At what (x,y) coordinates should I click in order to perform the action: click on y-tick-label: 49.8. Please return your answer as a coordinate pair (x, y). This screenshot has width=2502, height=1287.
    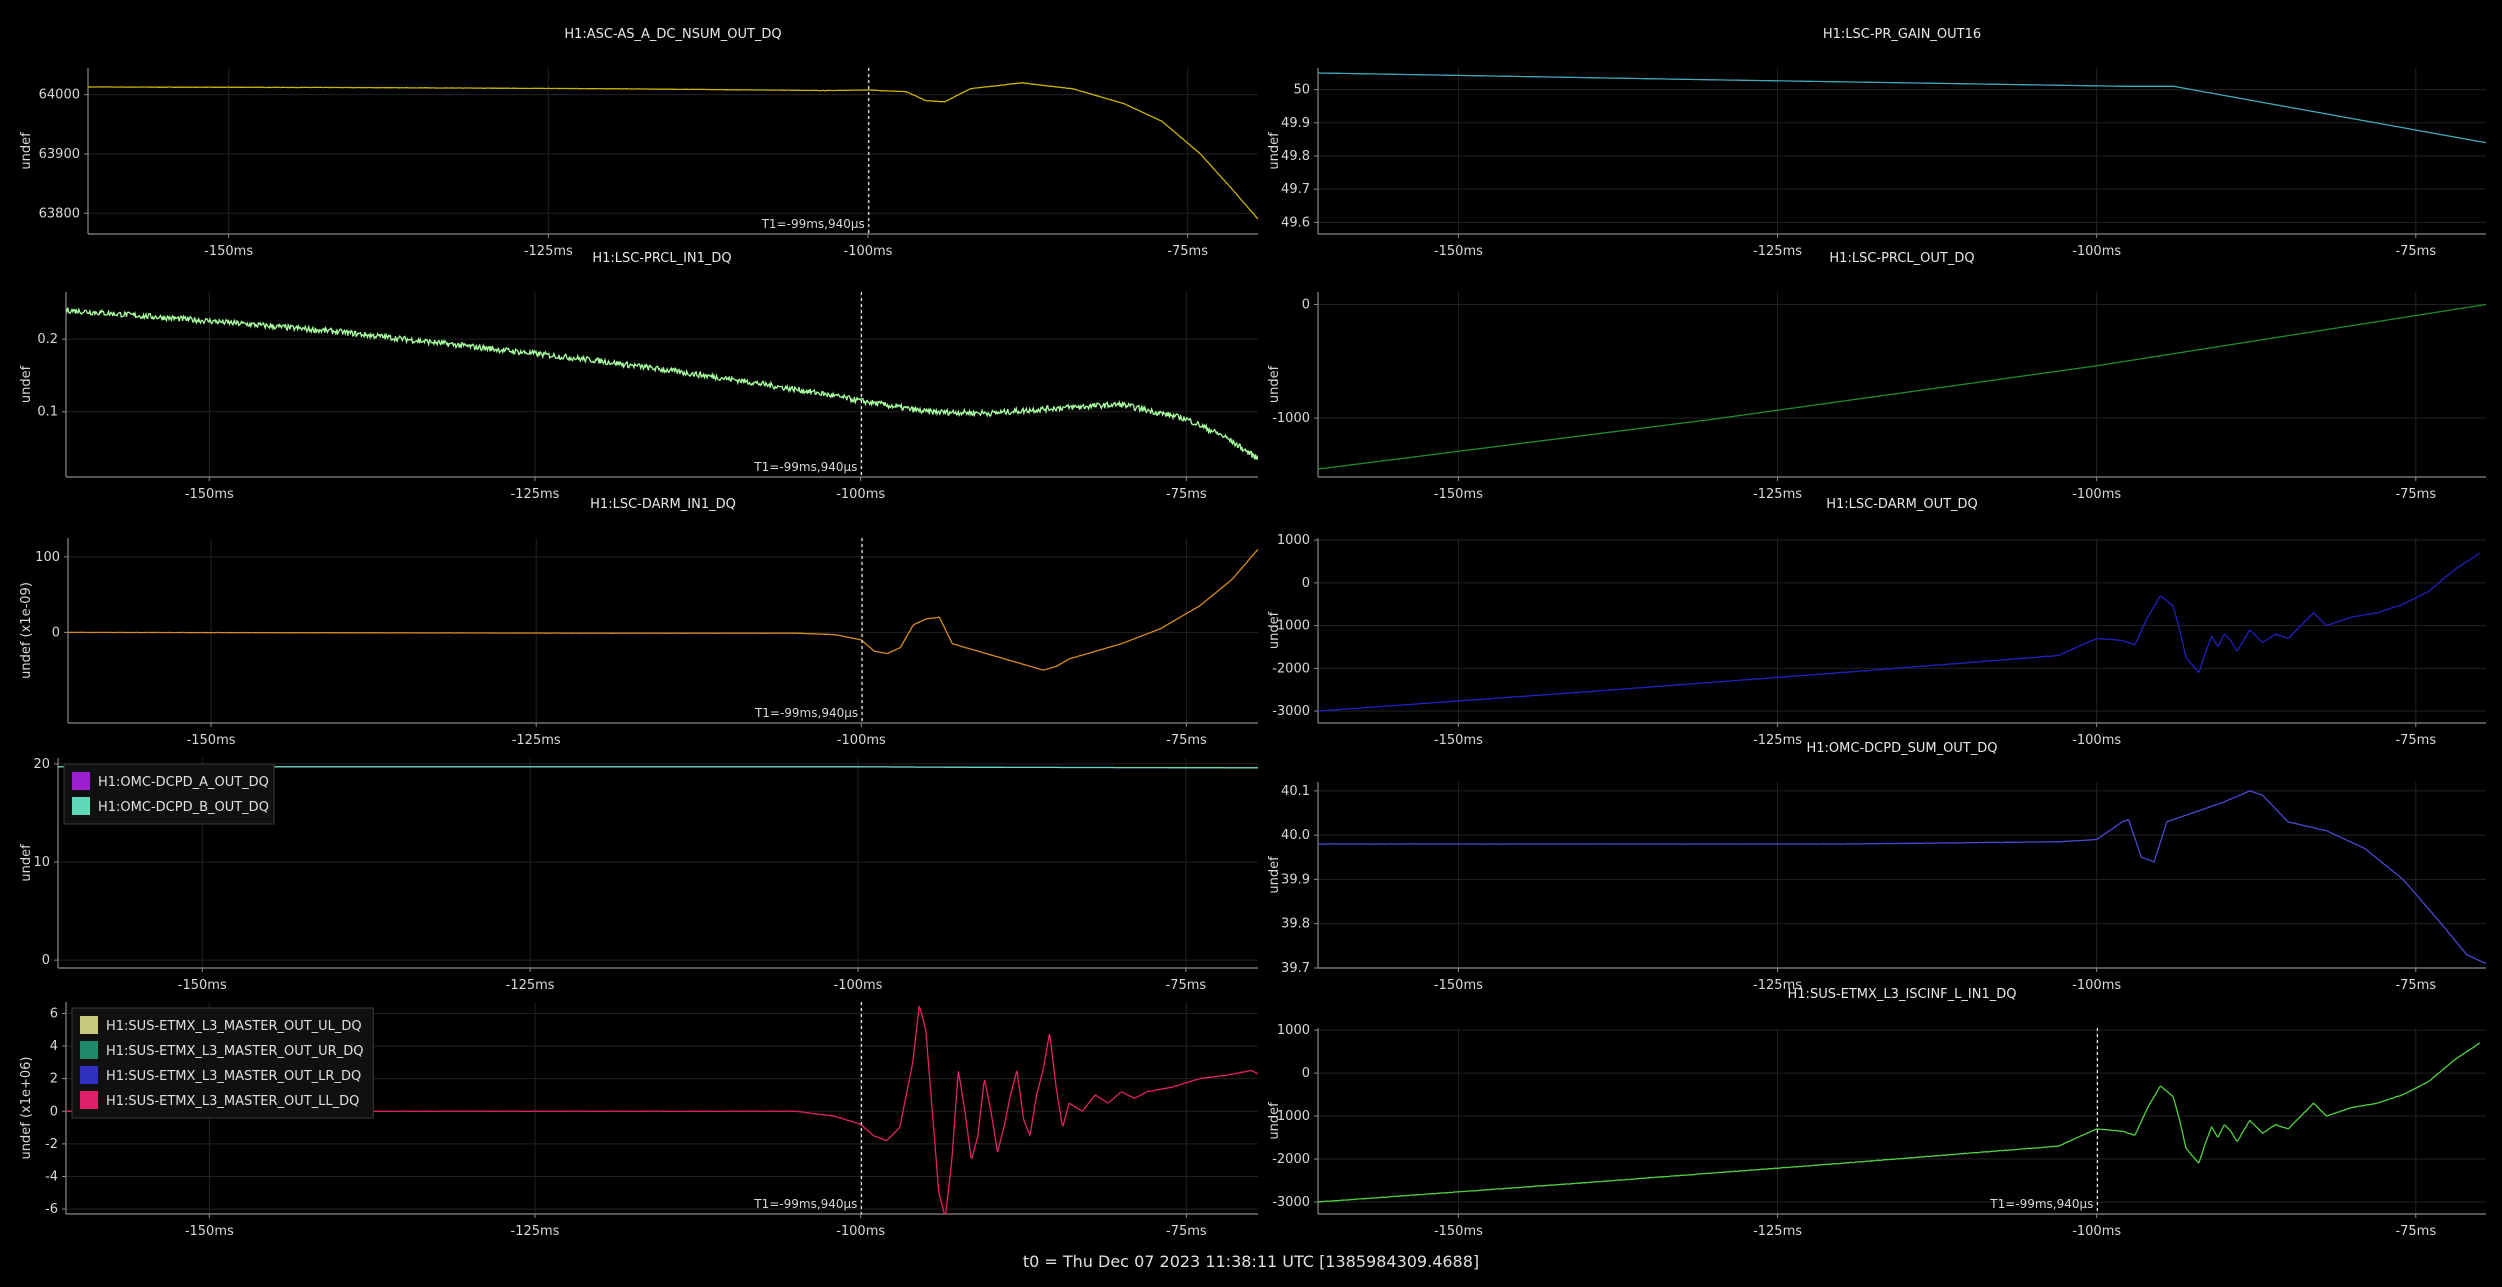
    Looking at the image, I should click on (1295, 156).